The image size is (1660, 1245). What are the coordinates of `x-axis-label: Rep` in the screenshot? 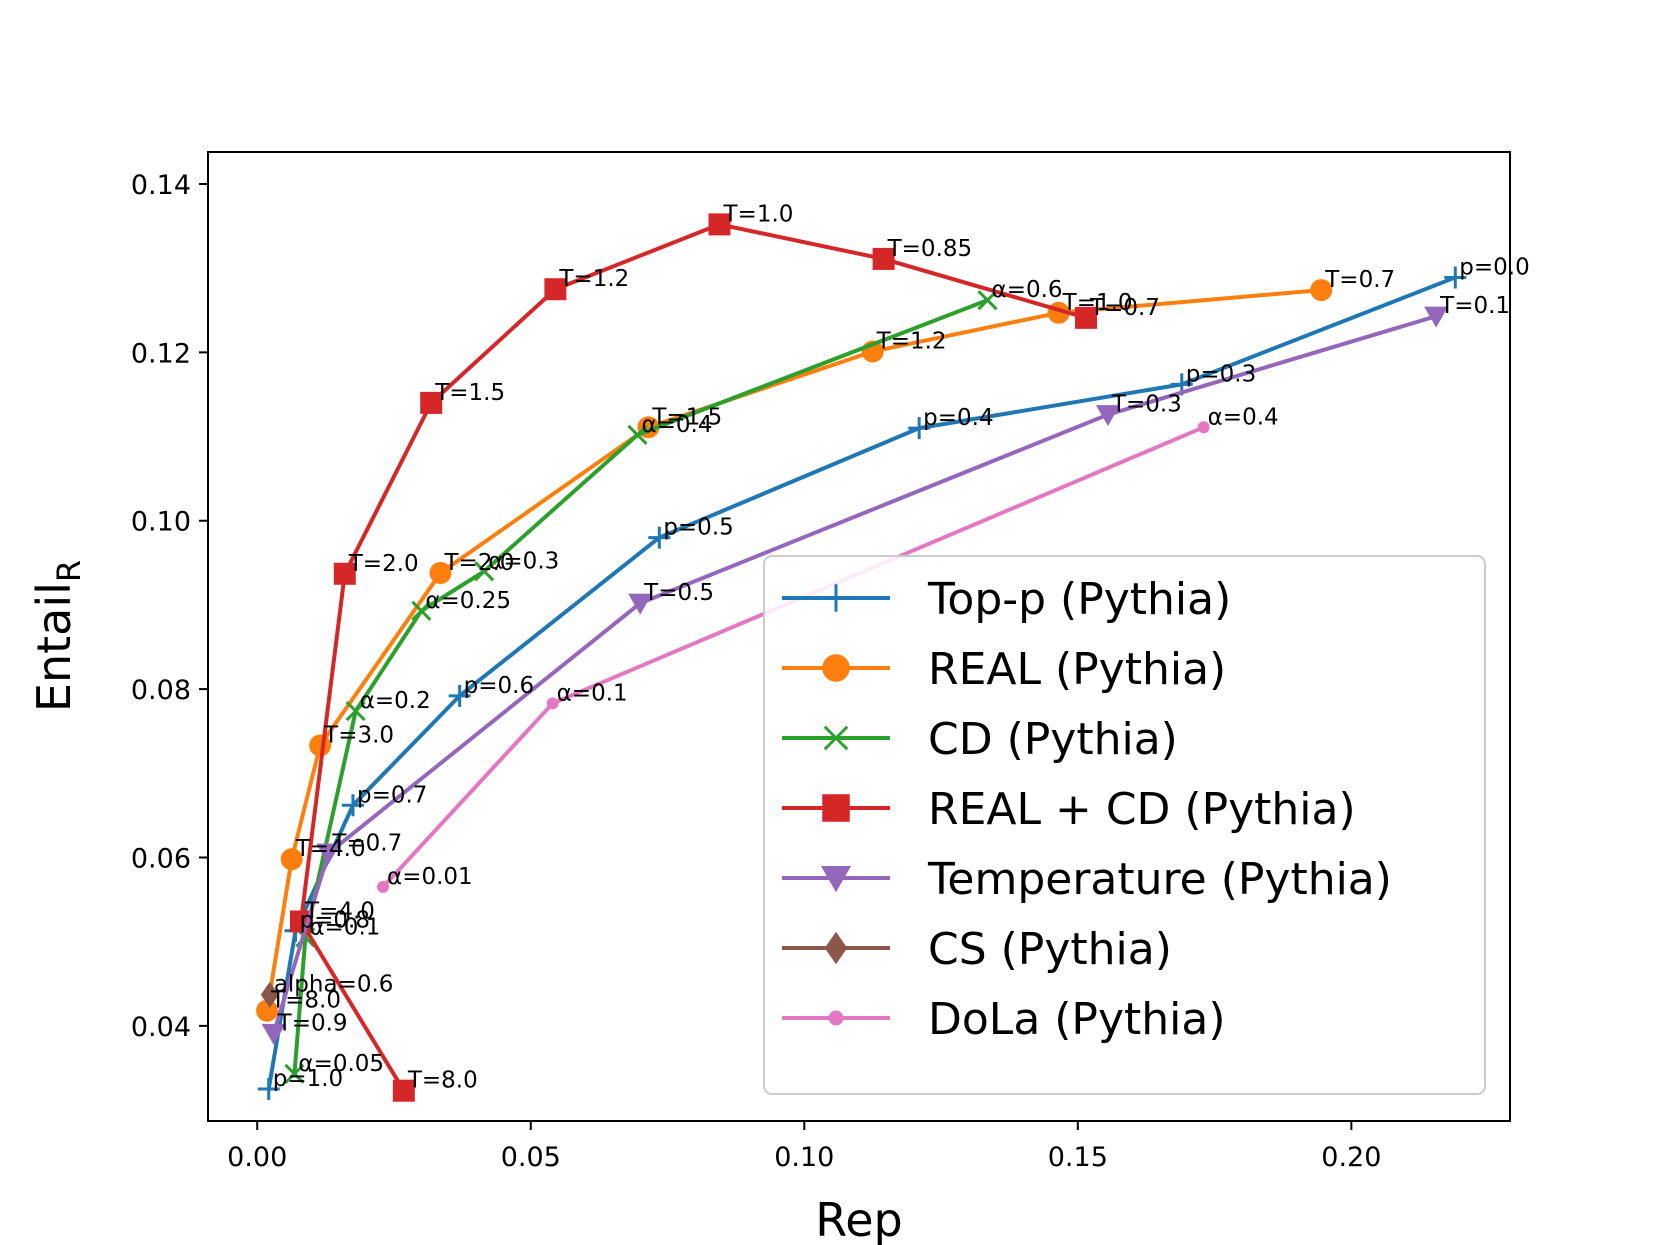 It's located at (858, 1219).